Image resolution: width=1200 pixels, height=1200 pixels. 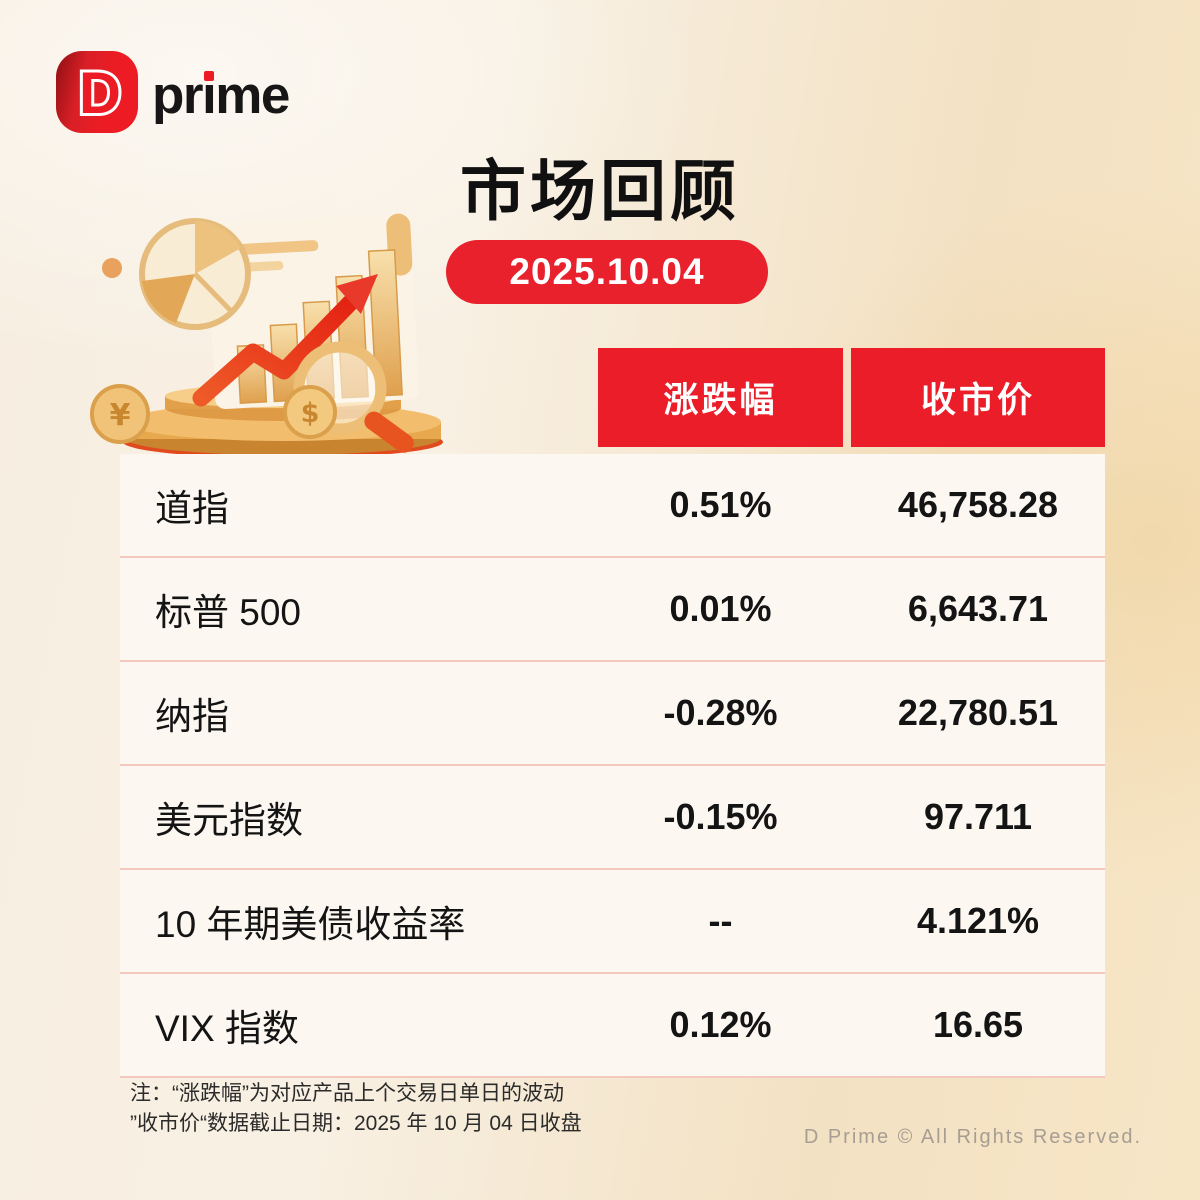 What do you see at coordinates (228, 612) in the screenshot?
I see `instrument-name: 标普 500` at bounding box center [228, 612].